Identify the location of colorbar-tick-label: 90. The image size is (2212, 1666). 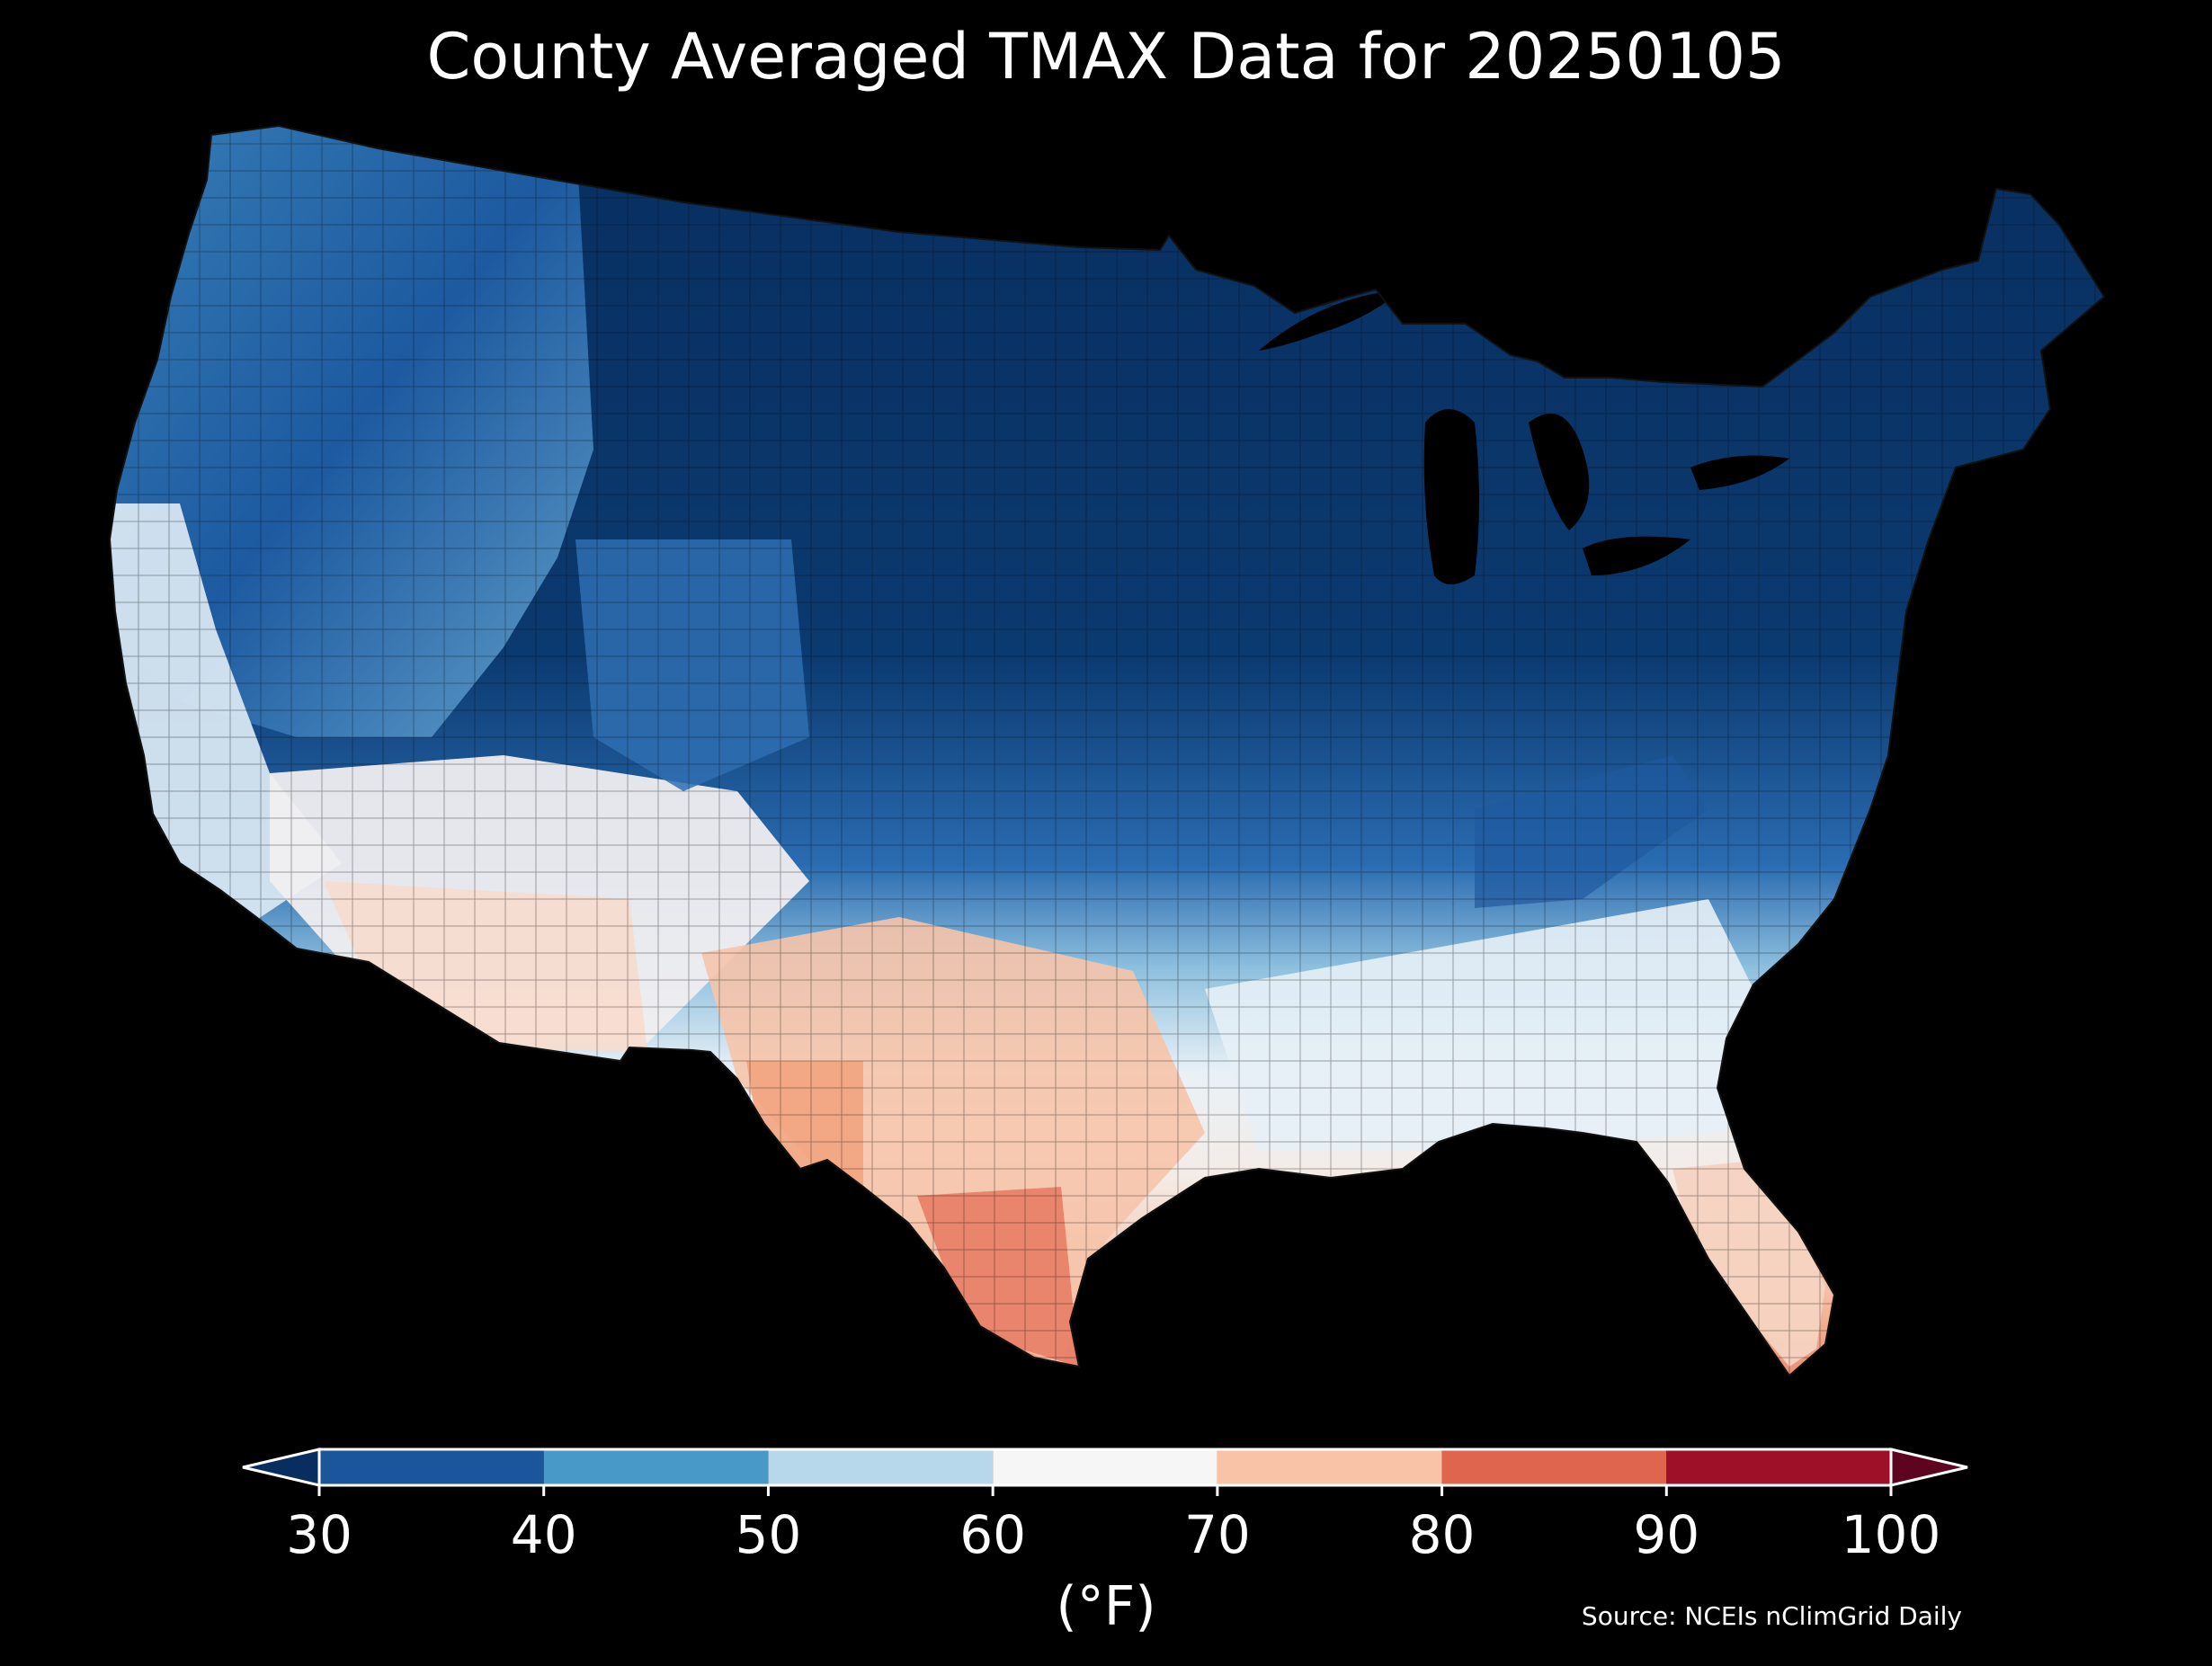
(1666, 1535).